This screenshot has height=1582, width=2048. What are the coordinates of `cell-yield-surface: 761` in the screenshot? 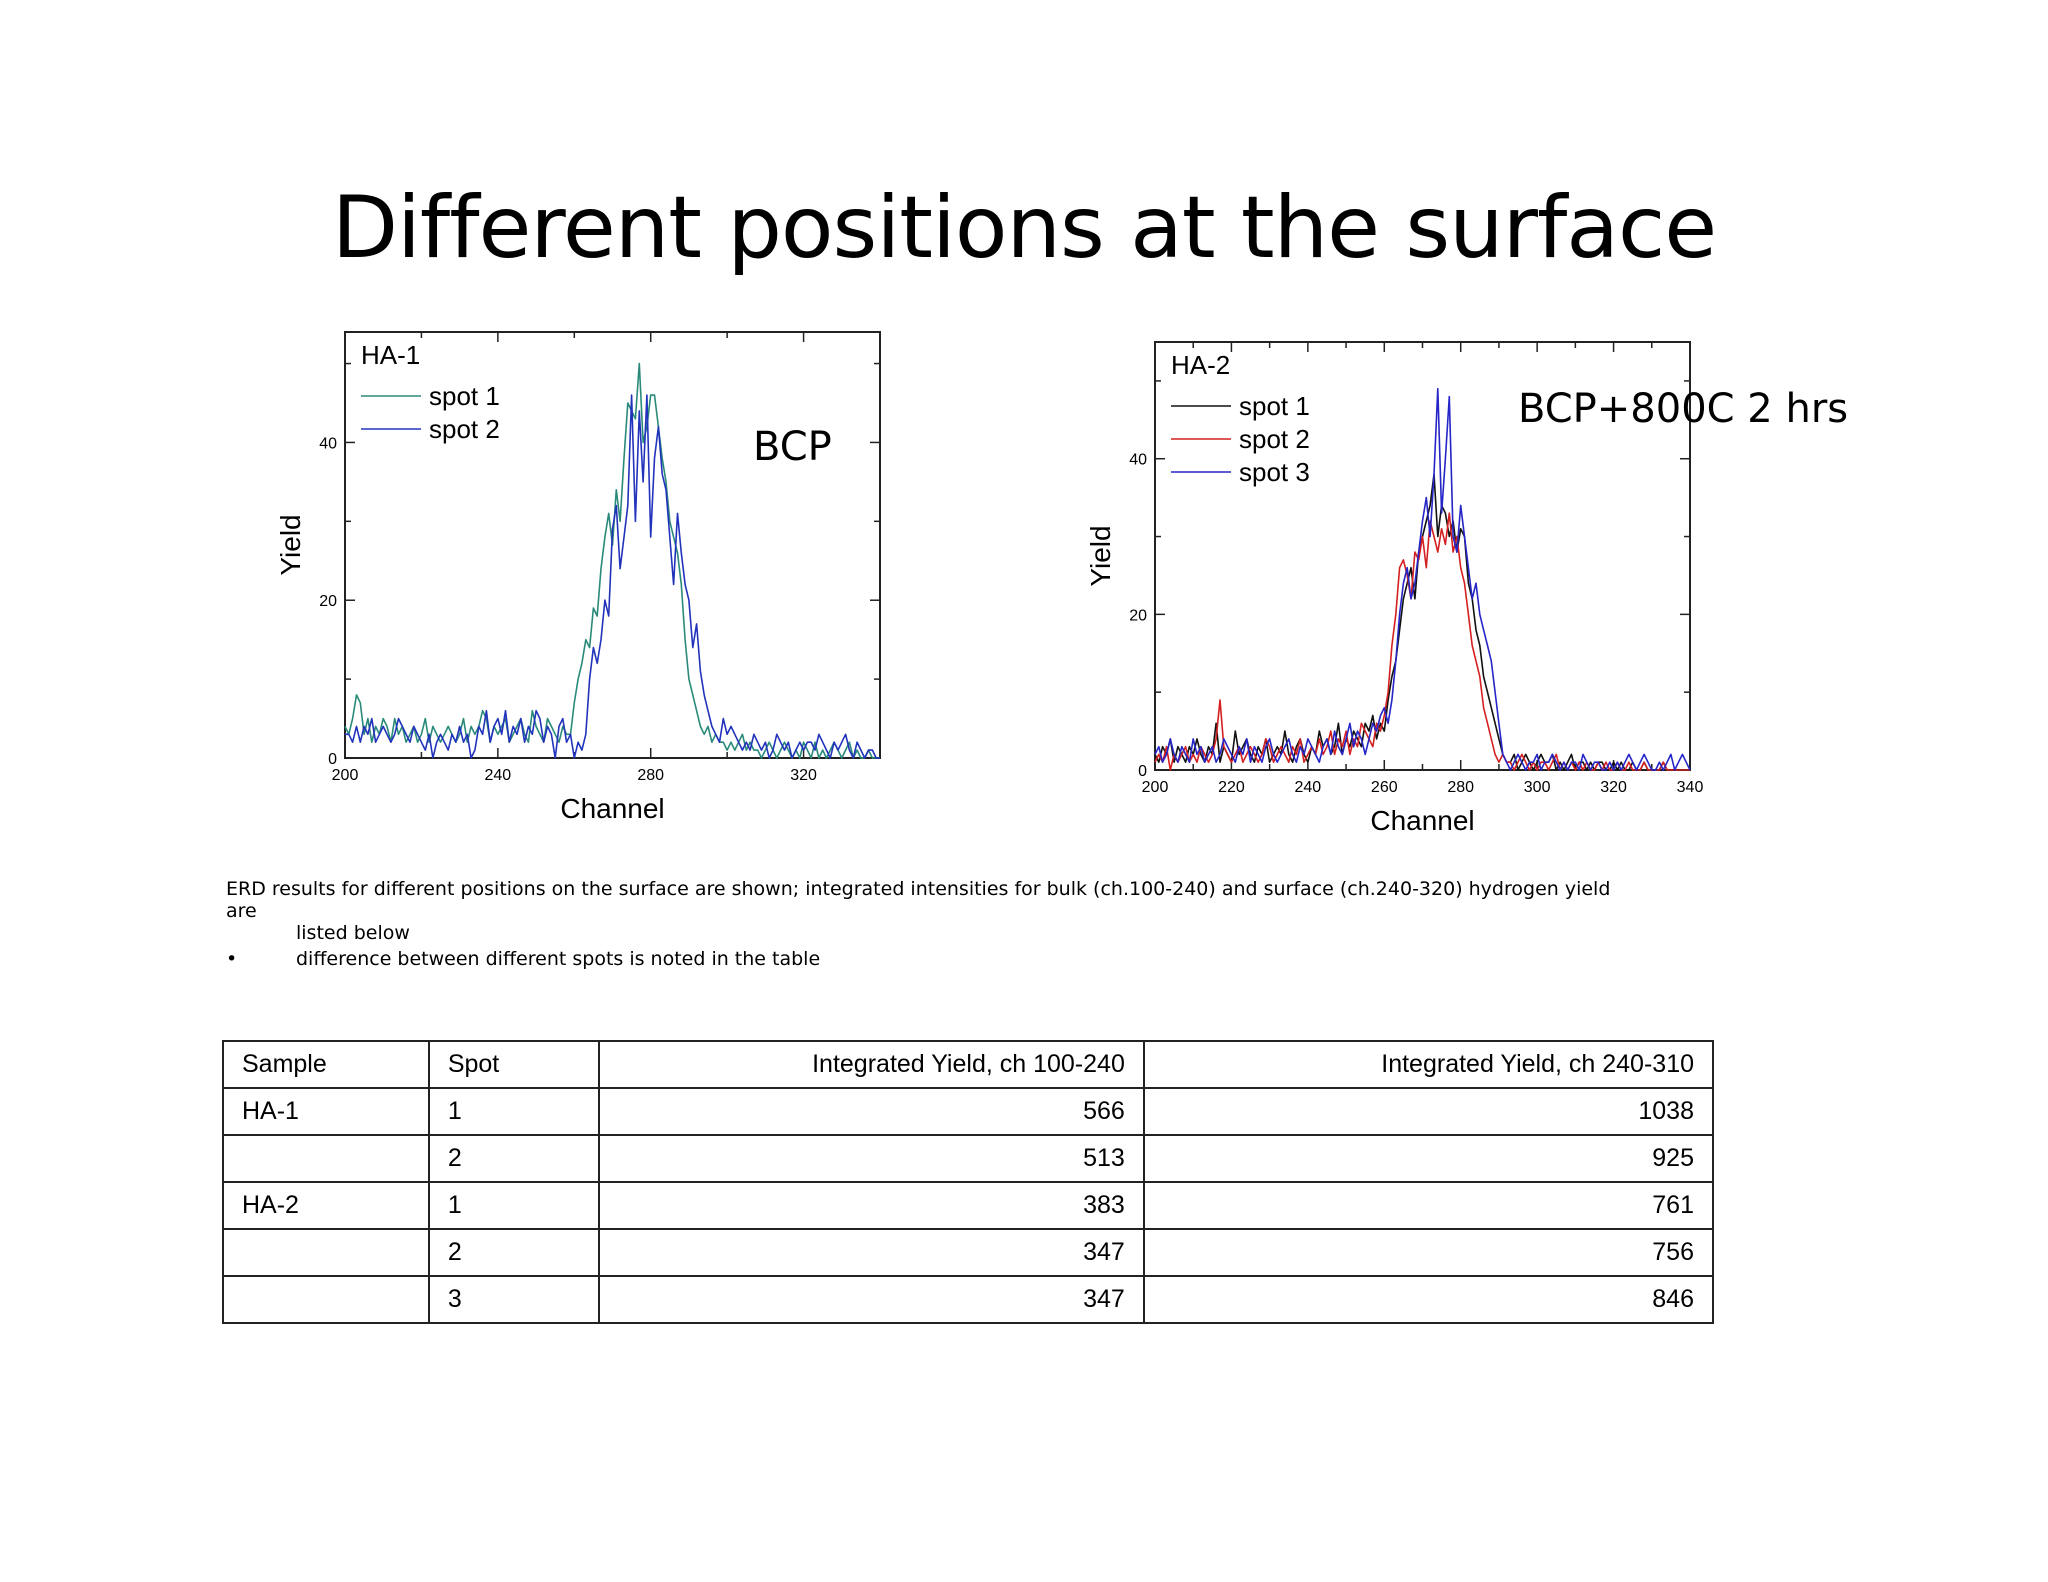 It's located at (1428, 1205).